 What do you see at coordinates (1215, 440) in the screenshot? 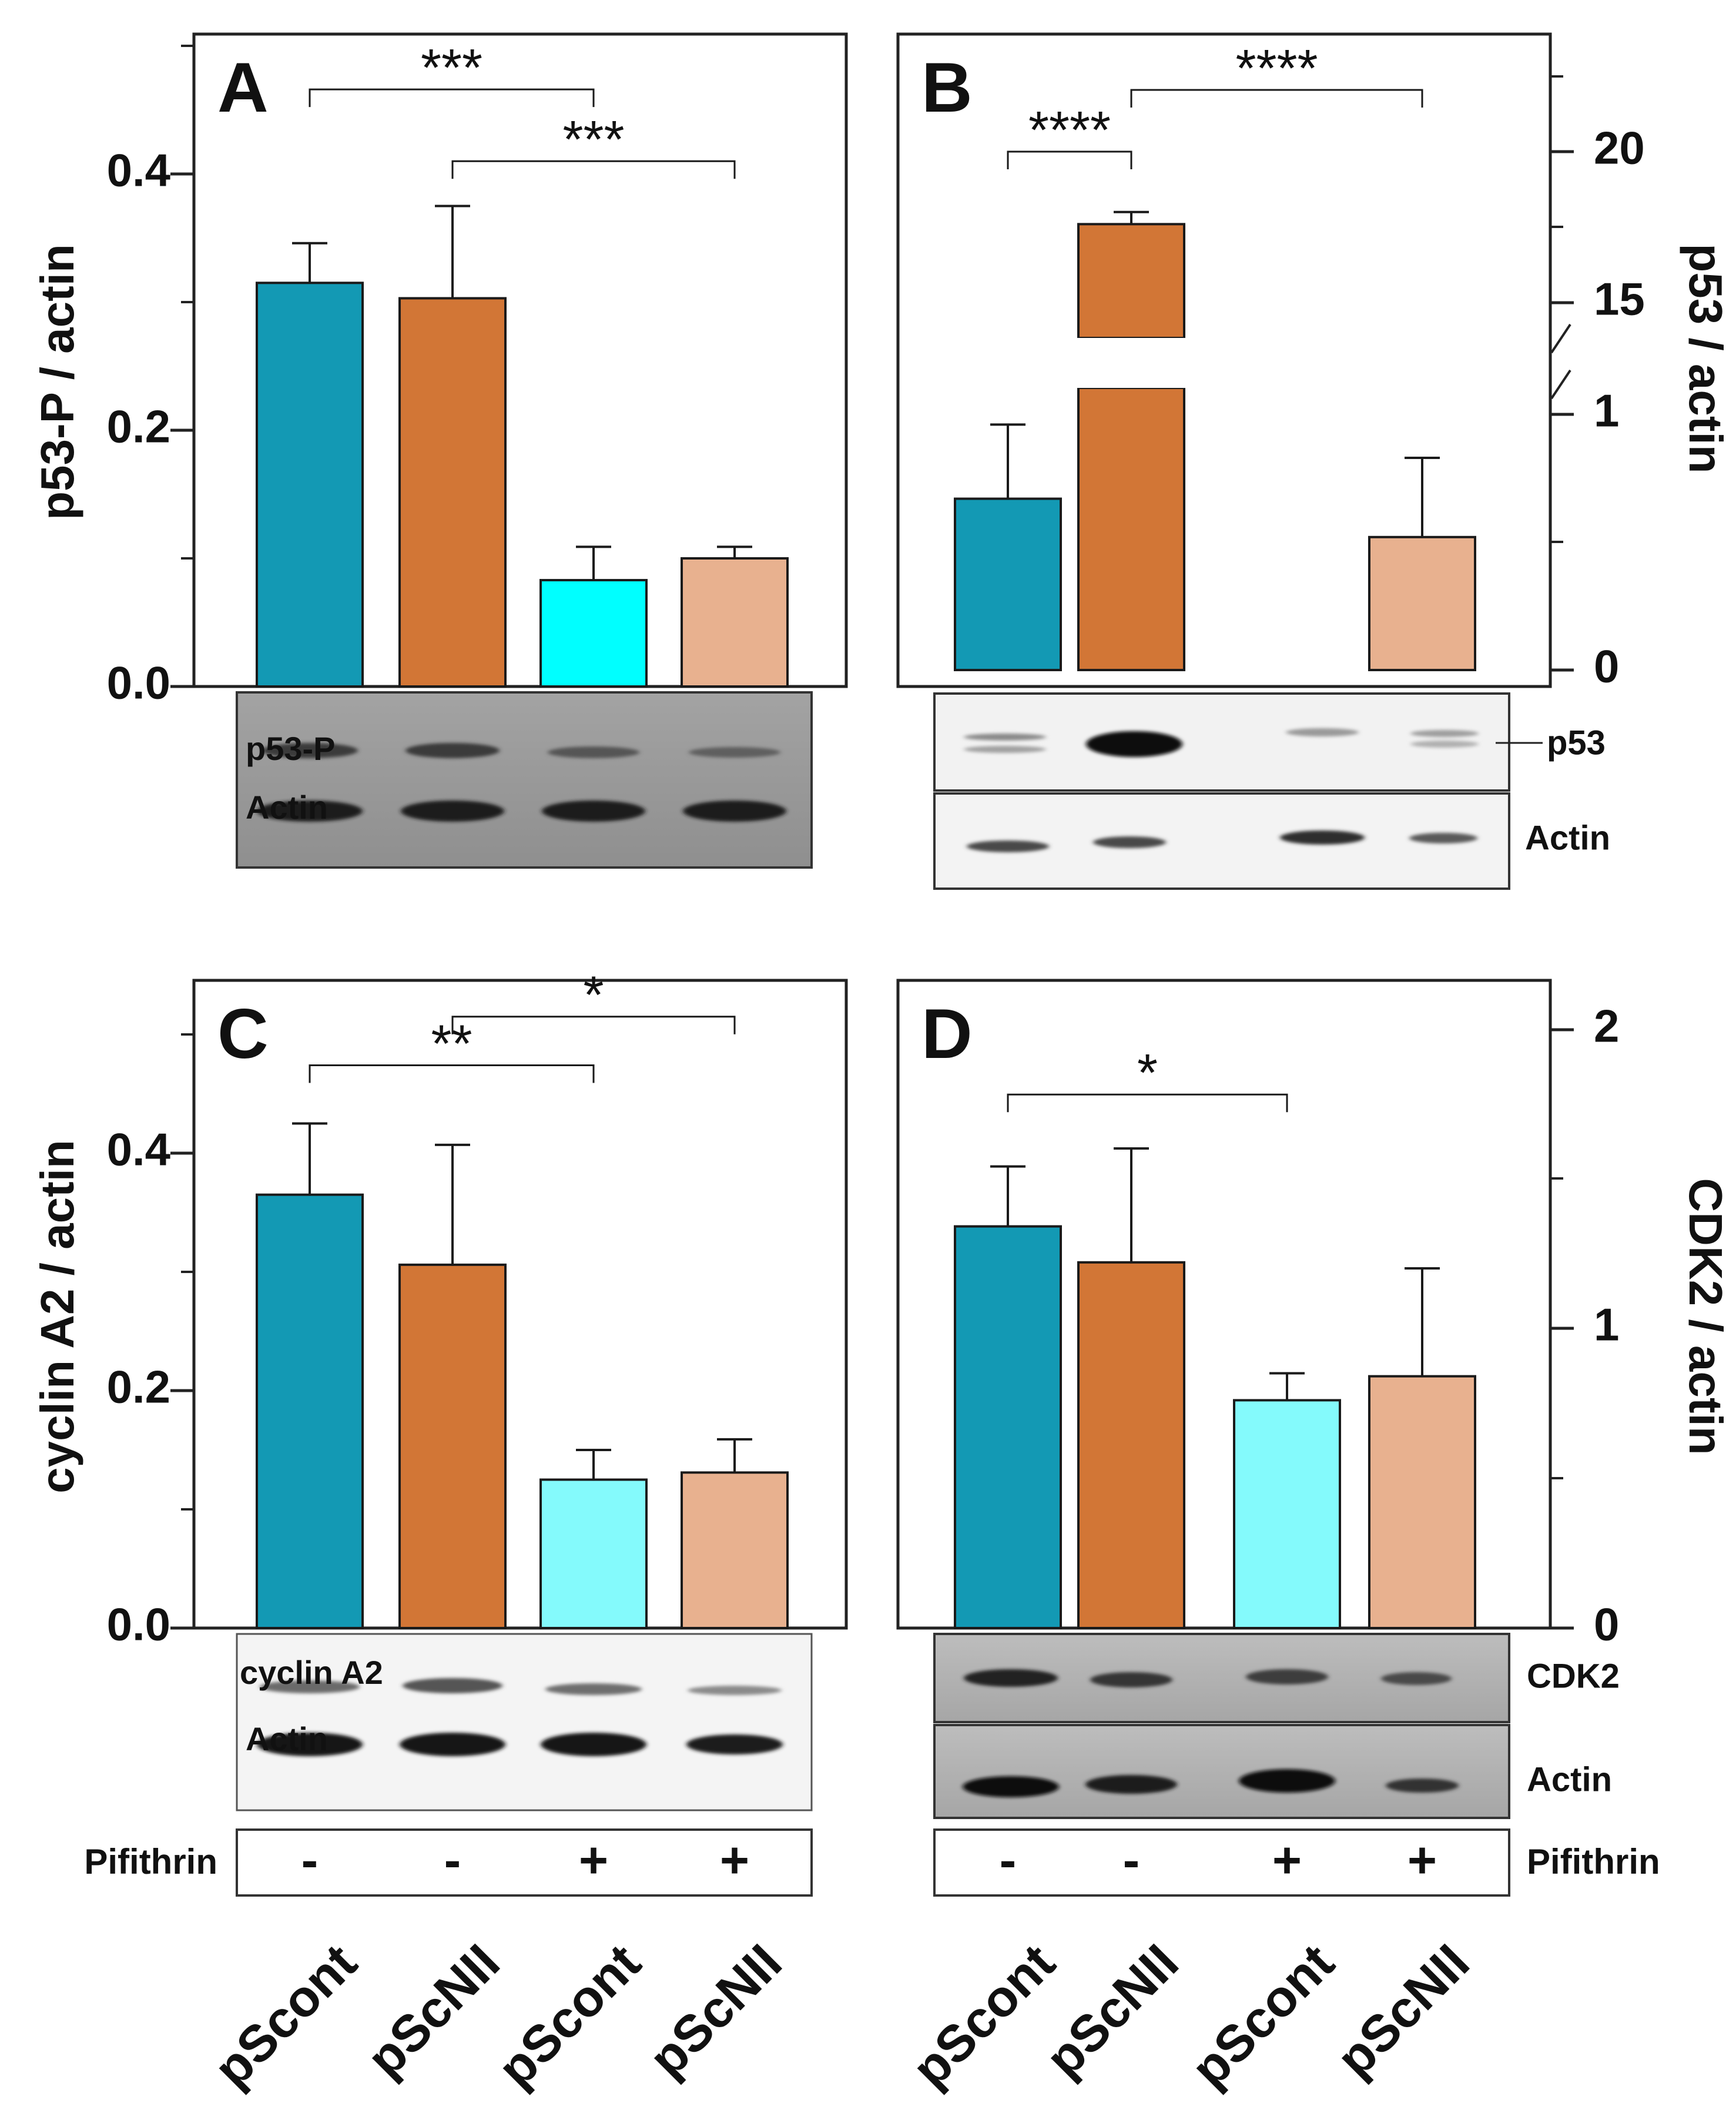
I see `panel-b-bars` at bounding box center [1215, 440].